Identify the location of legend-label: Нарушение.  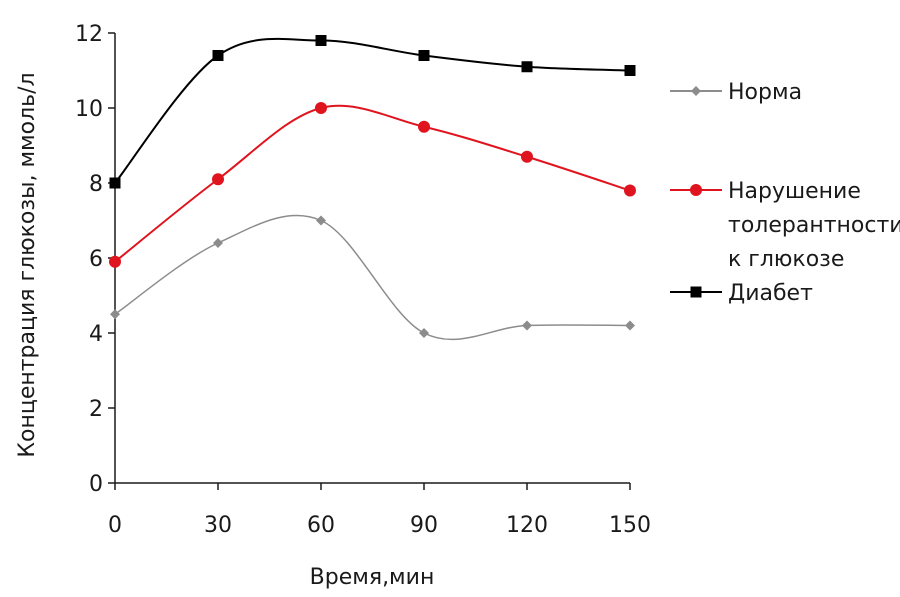
(794, 191).